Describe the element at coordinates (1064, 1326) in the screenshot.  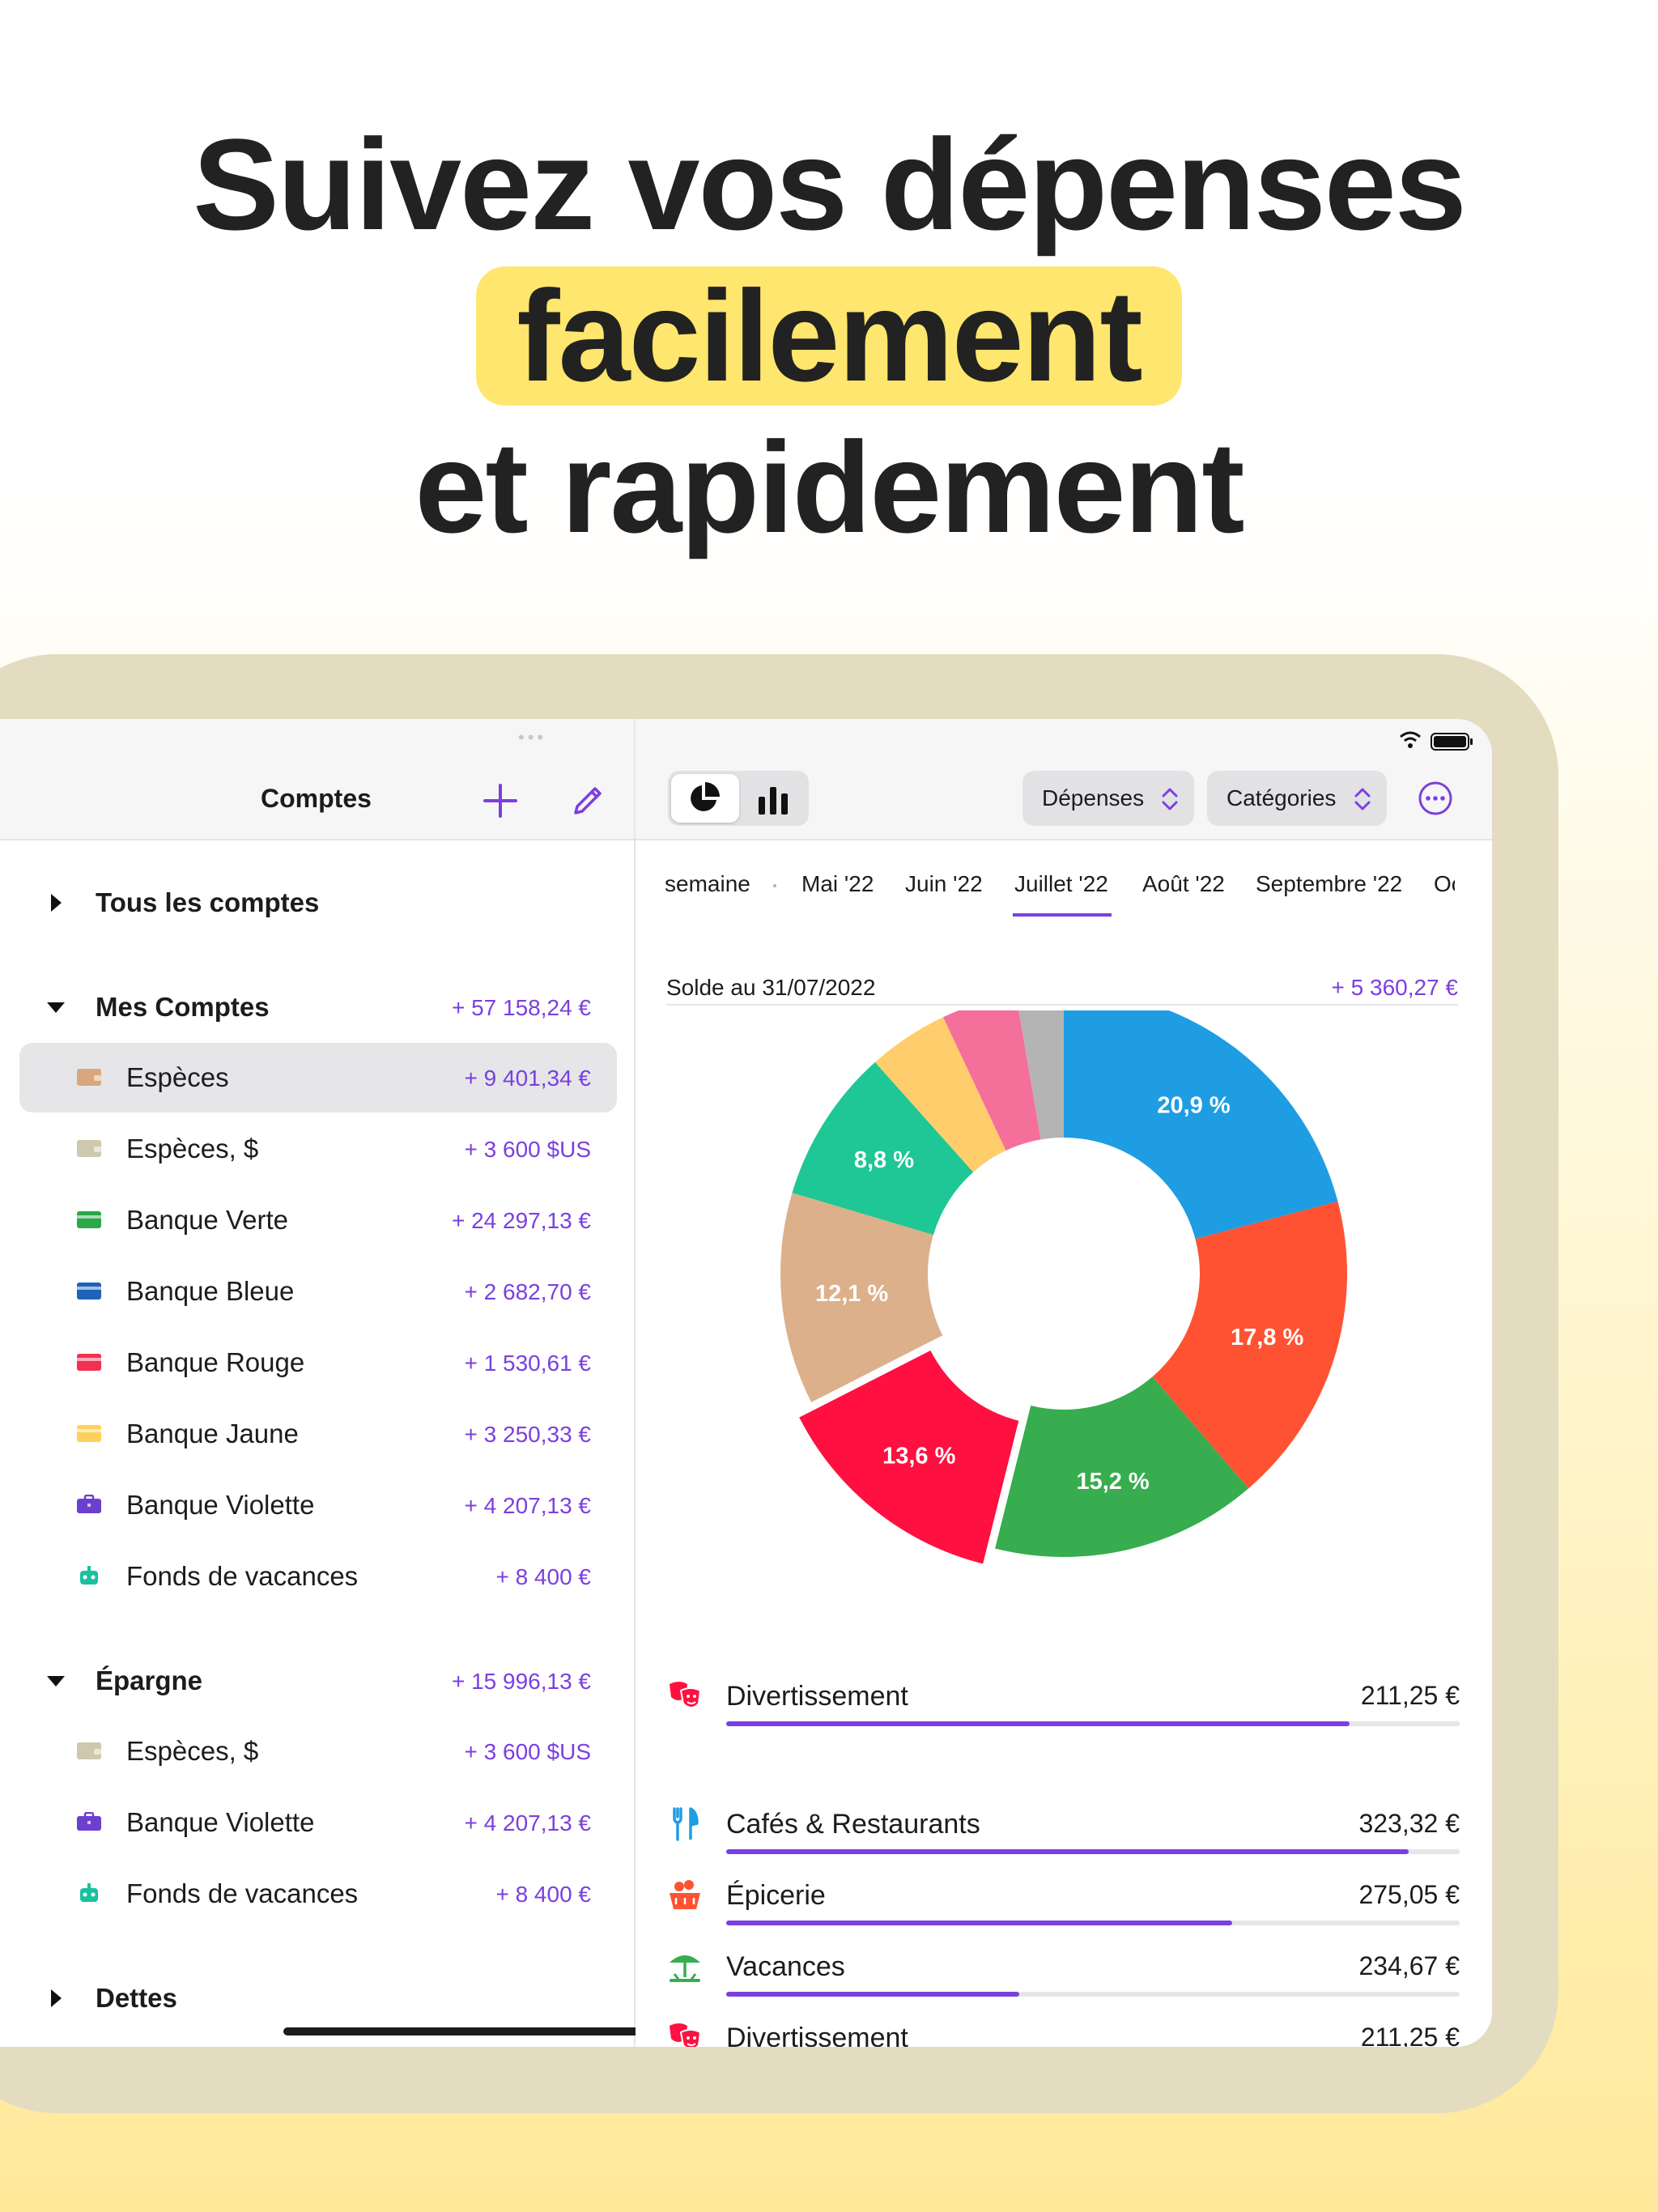
I see `expense-donut-chart: 20,9 % 17,8 % 15,2 % 13,6 % 12,1 % 8,8 %` at that location.